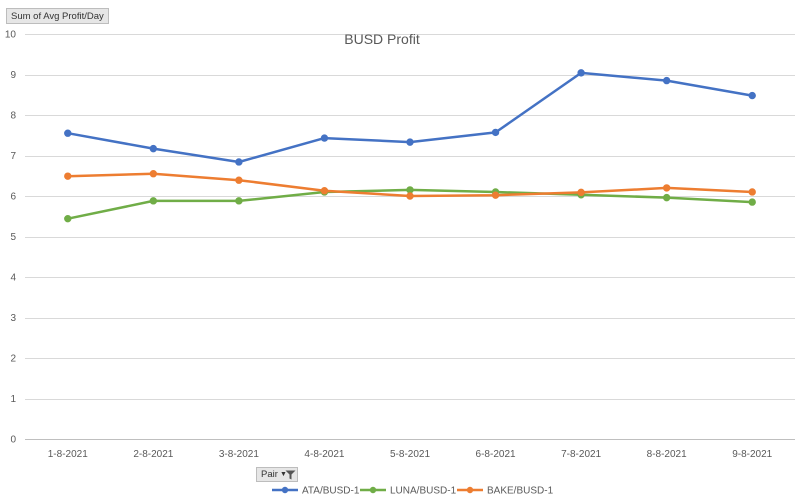  What do you see at coordinates (423, 491) in the screenshot?
I see `legend-label: LUNA/BUSD-1` at bounding box center [423, 491].